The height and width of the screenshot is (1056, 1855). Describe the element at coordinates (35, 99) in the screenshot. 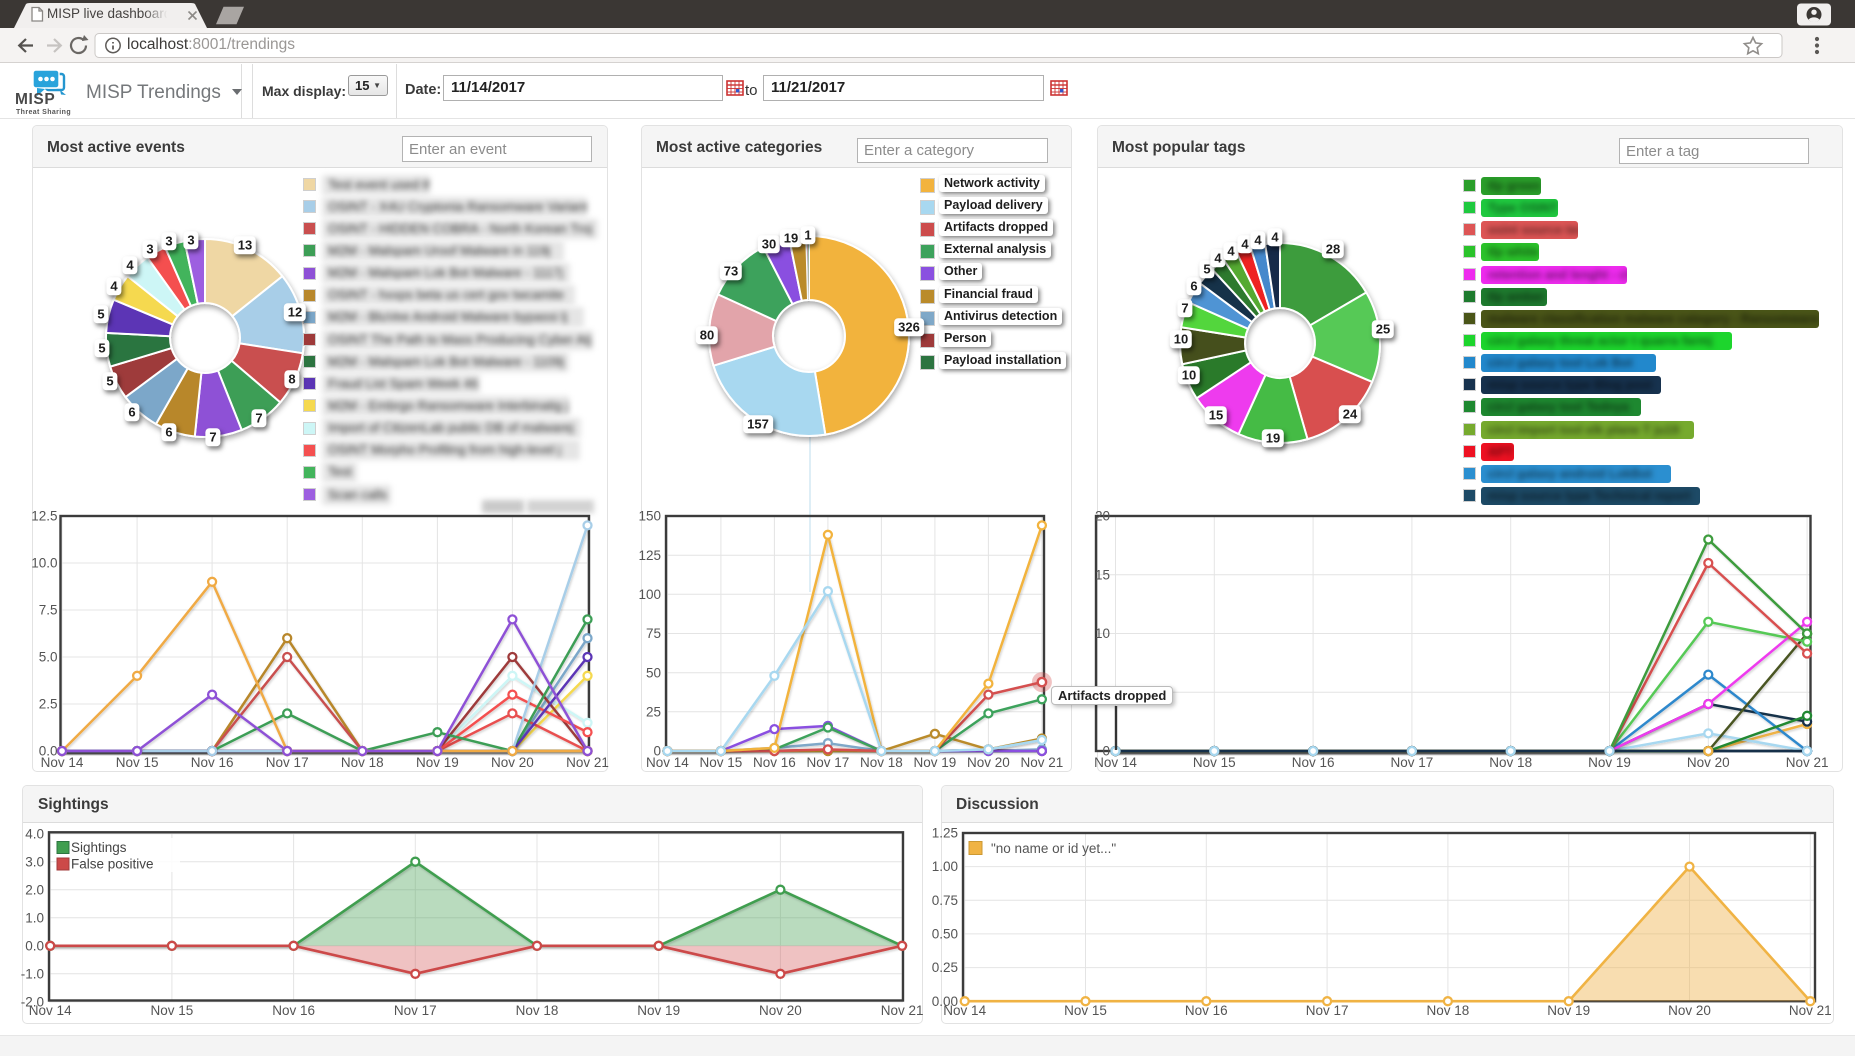

I see `svg-text: MISP` at that location.